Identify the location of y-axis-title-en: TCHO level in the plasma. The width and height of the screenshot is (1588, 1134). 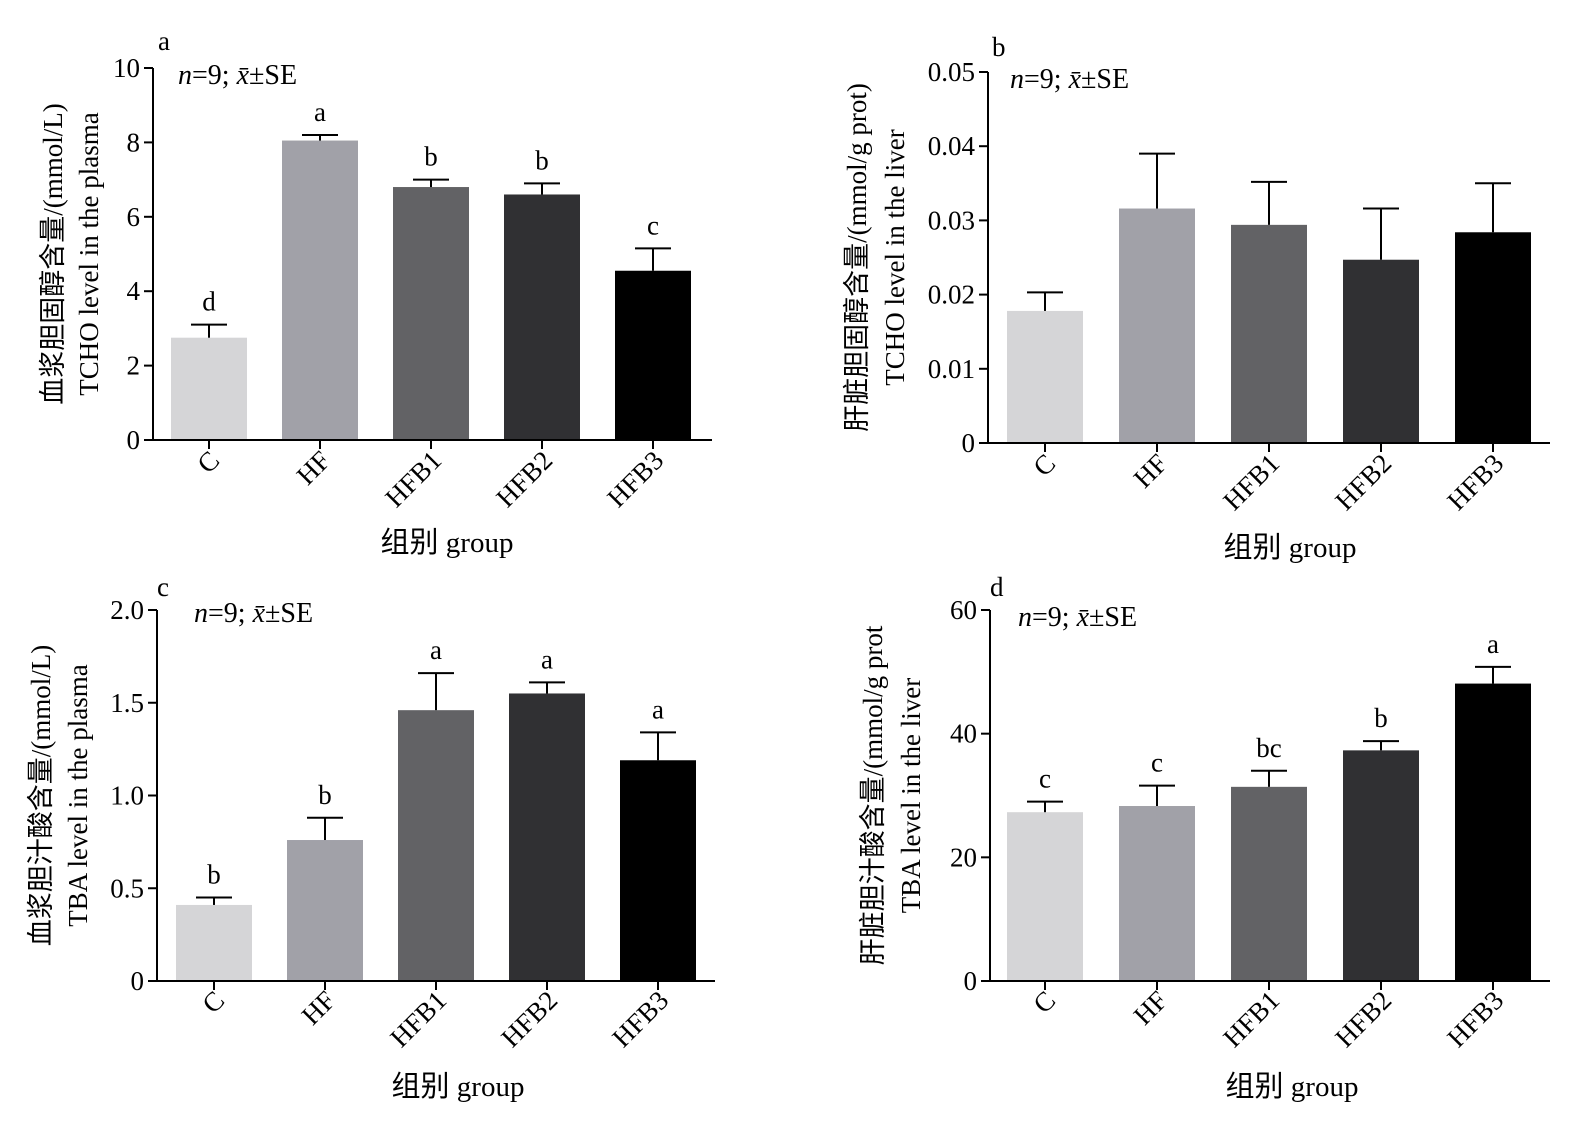
(89, 253).